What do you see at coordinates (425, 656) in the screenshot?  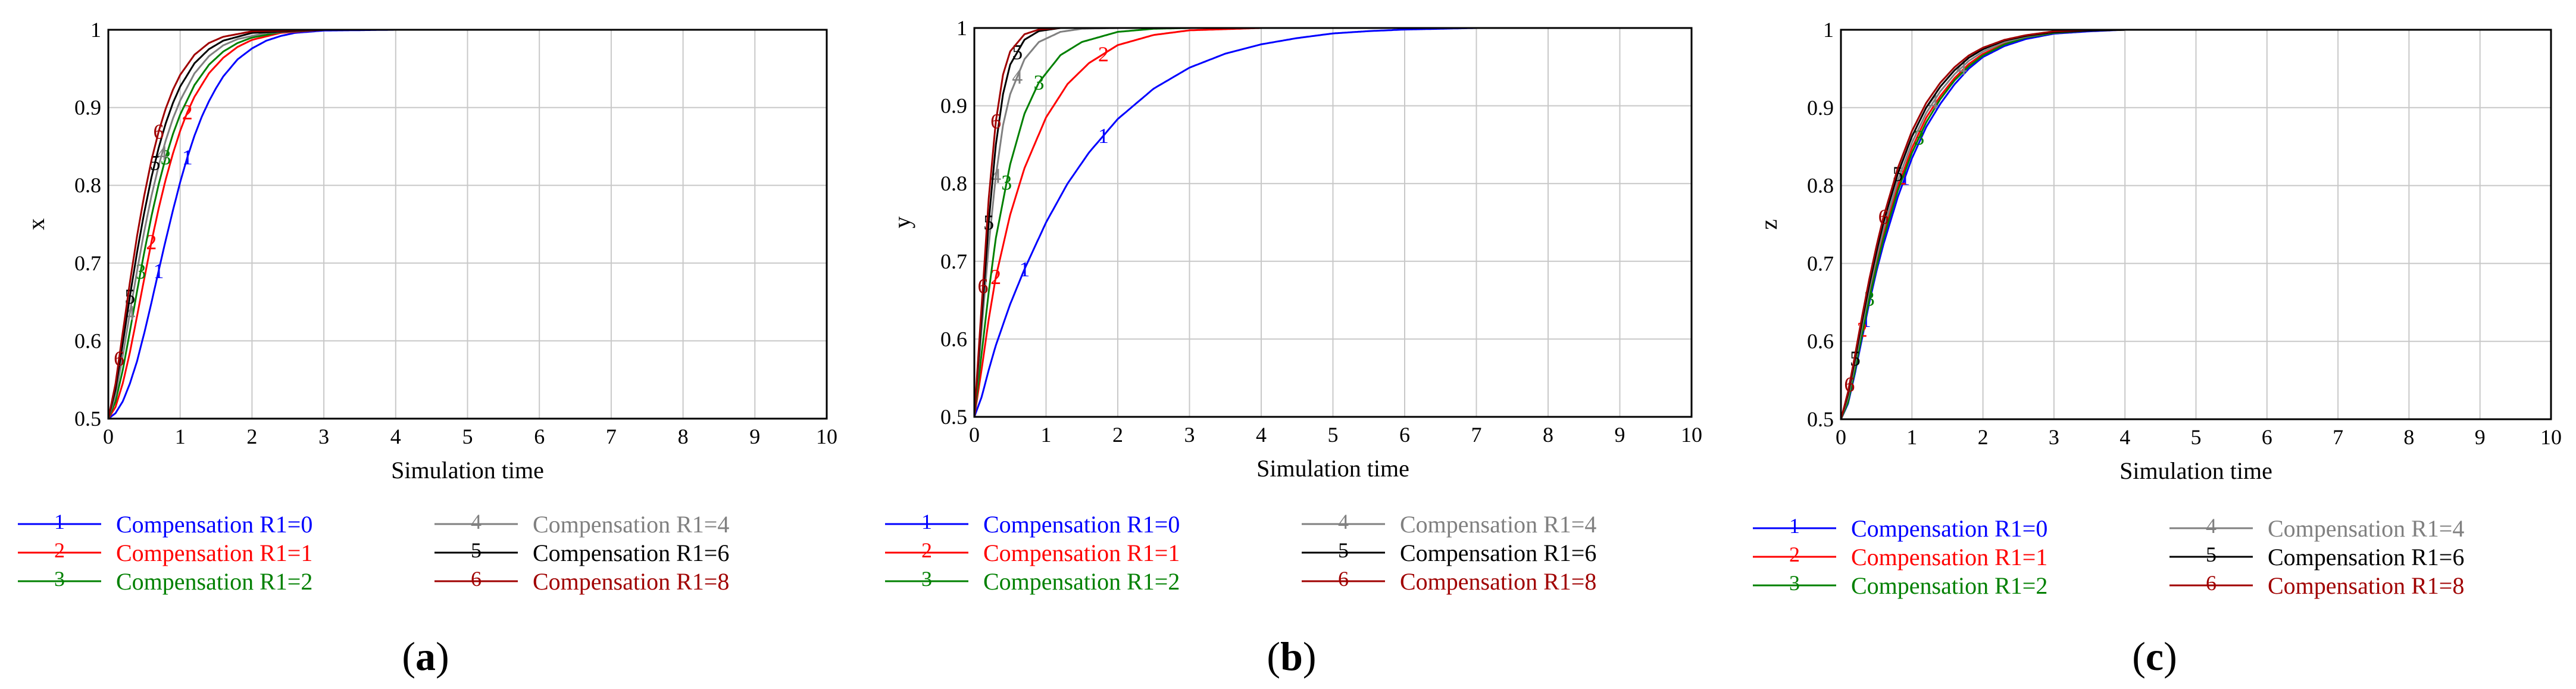 I see `panel-label: (a)` at bounding box center [425, 656].